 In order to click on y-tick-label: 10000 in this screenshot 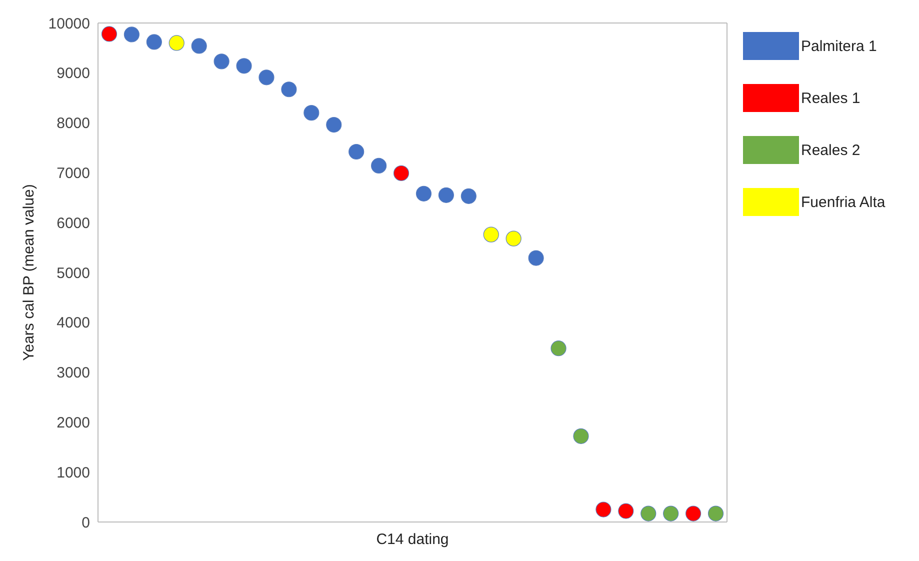, I will do `click(69, 23)`.